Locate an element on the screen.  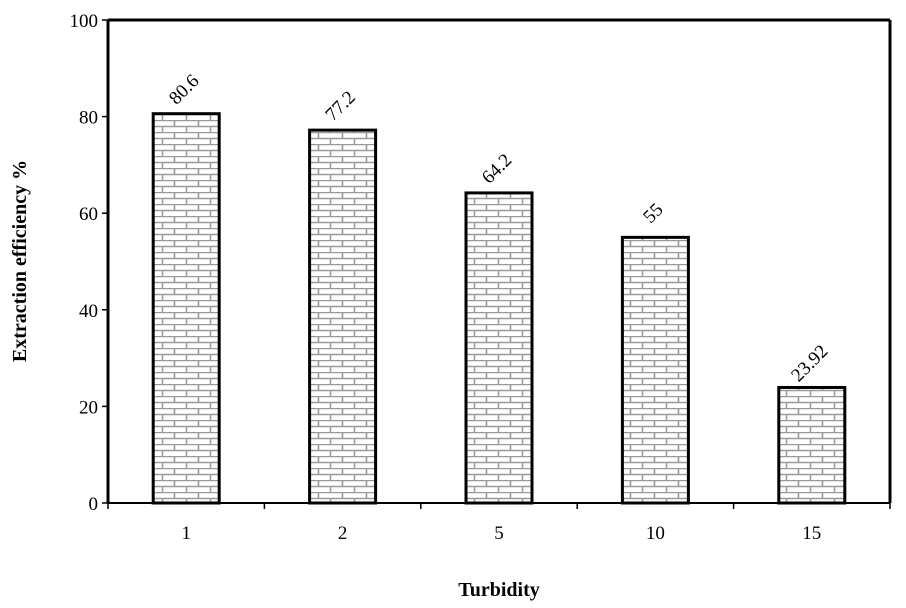
y-tick-label: 100 is located at coordinates (84, 21).